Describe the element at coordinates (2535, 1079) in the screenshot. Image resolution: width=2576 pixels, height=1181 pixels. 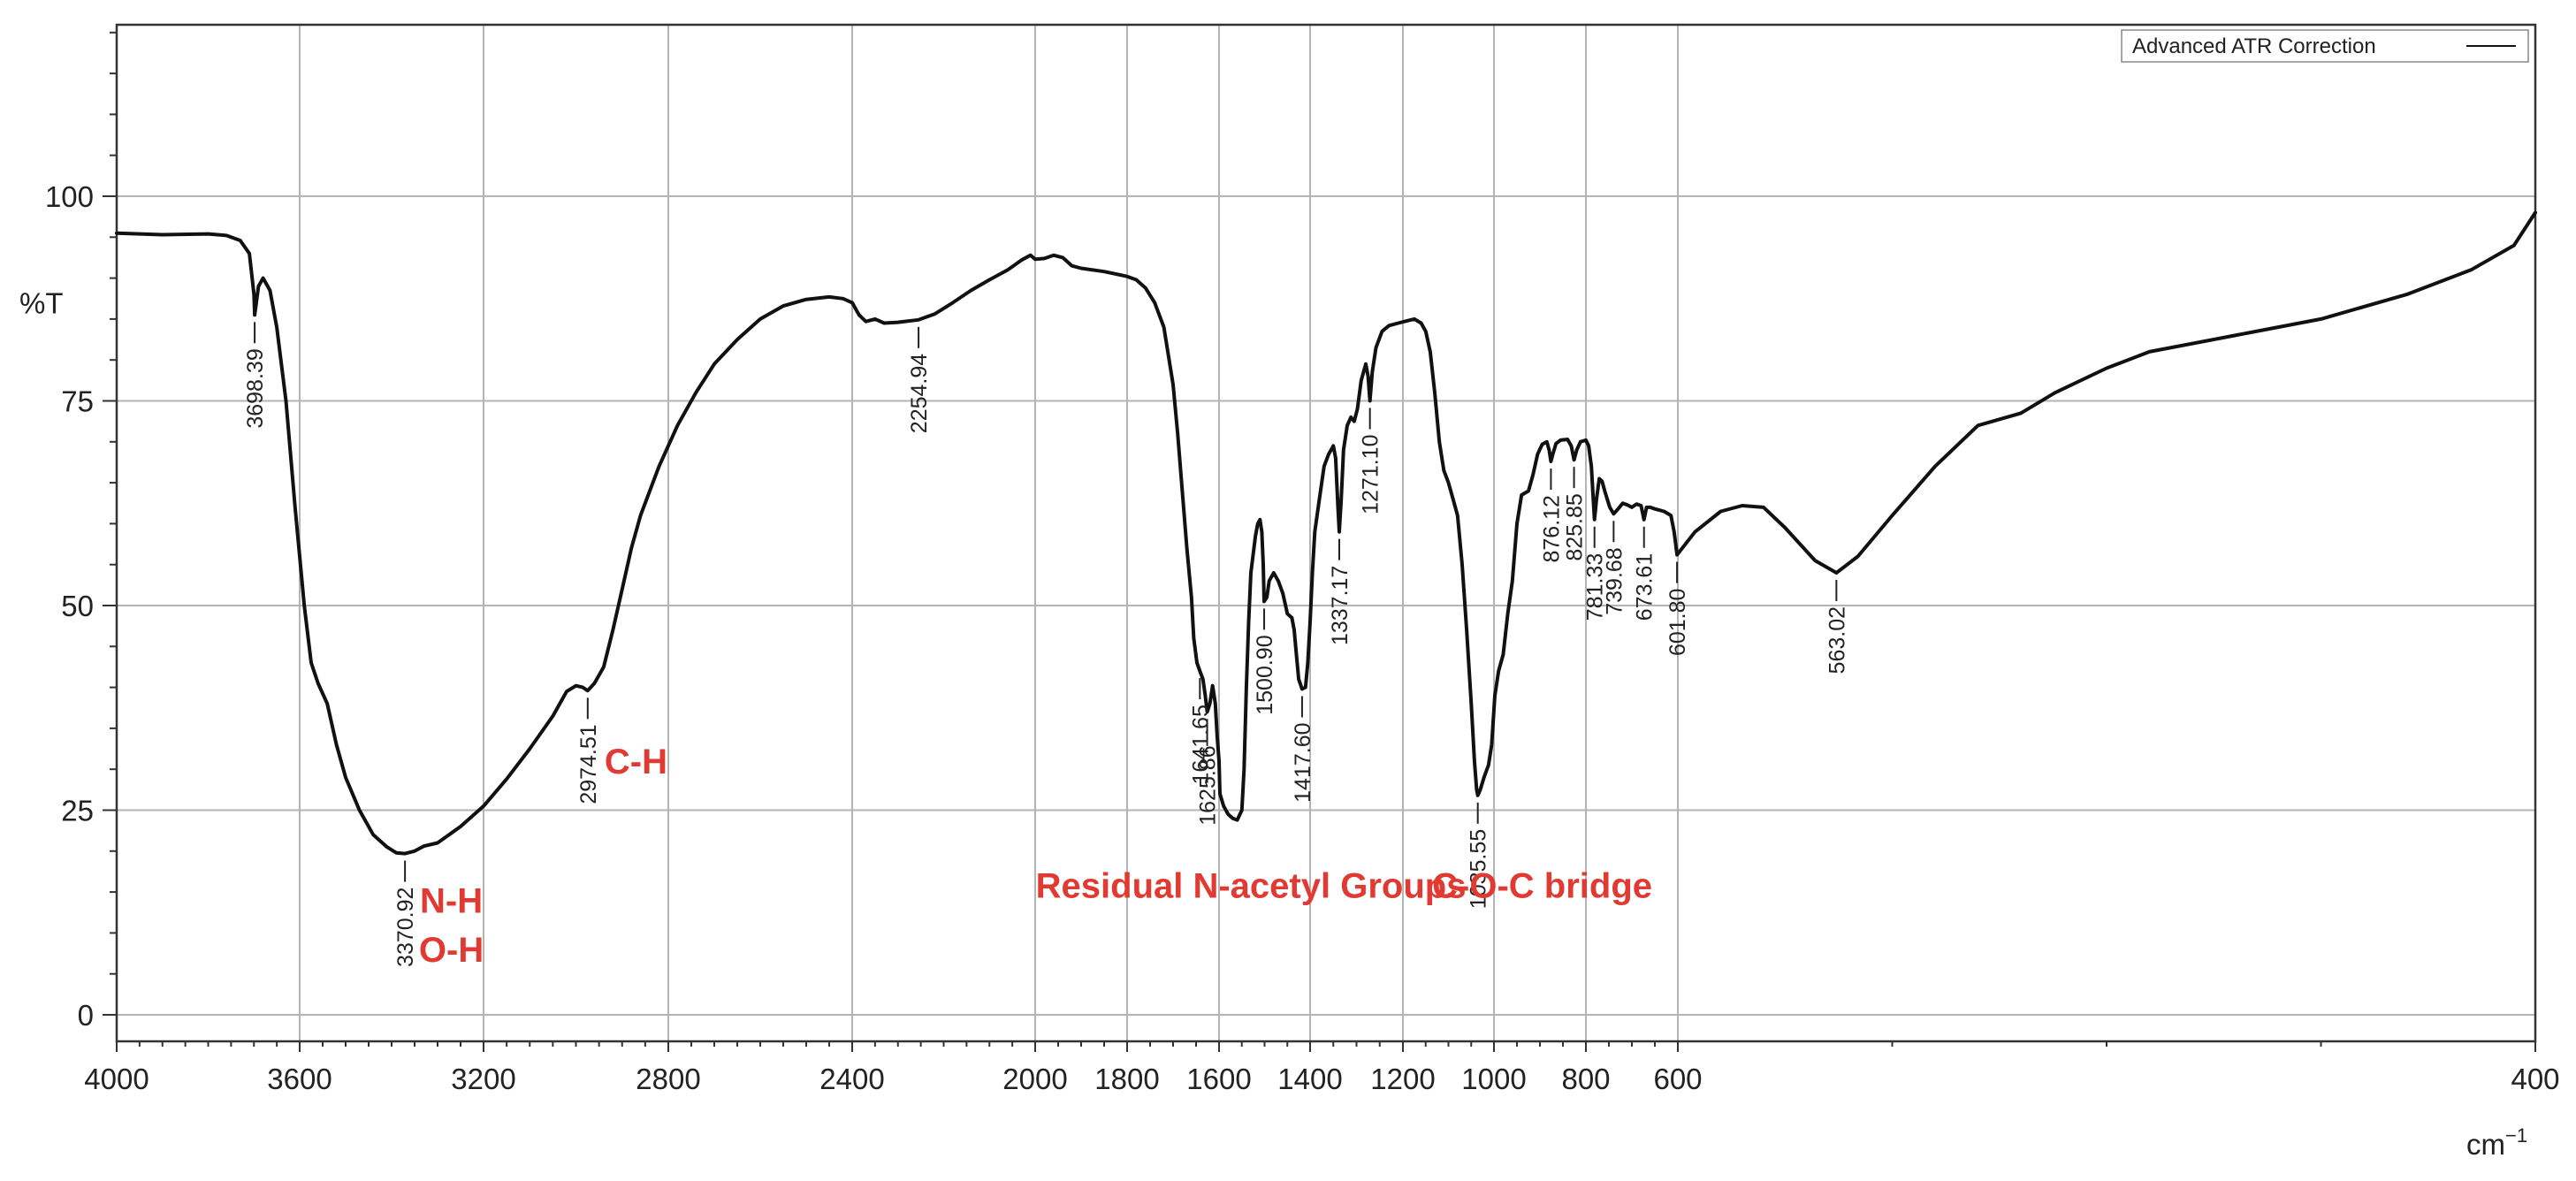
I see `x-tick-label: 400` at that location.